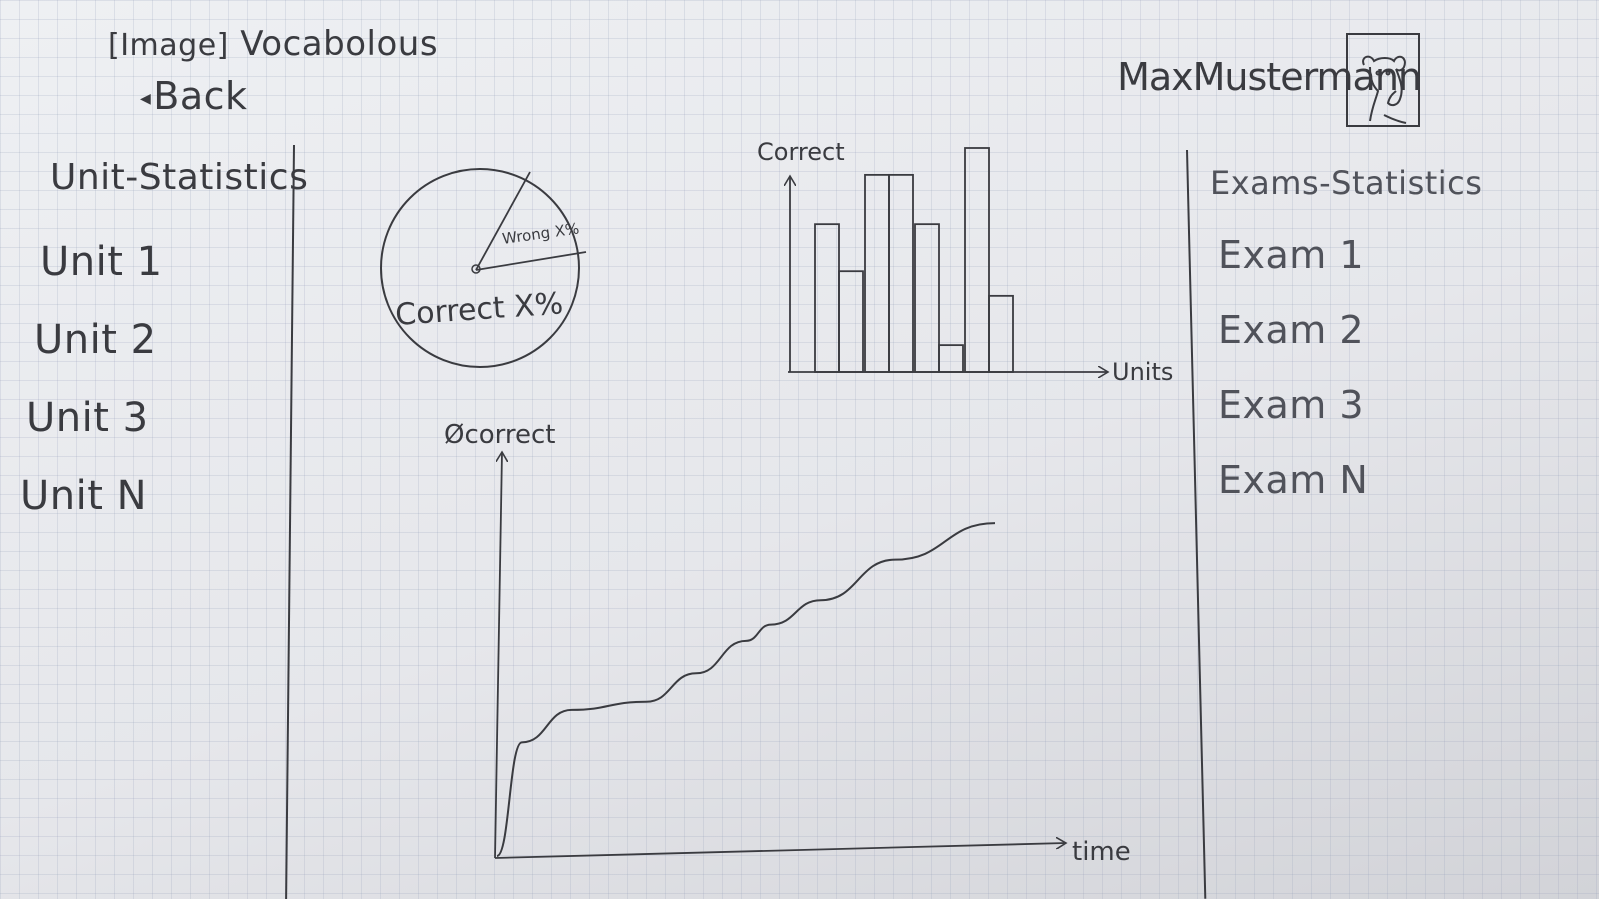 The width and height of the screenshot is (1599, 899). What do you see at coordinates (780, 851) in the screenshot?
I see `line-x-axis` at bounding box center [780, 851].